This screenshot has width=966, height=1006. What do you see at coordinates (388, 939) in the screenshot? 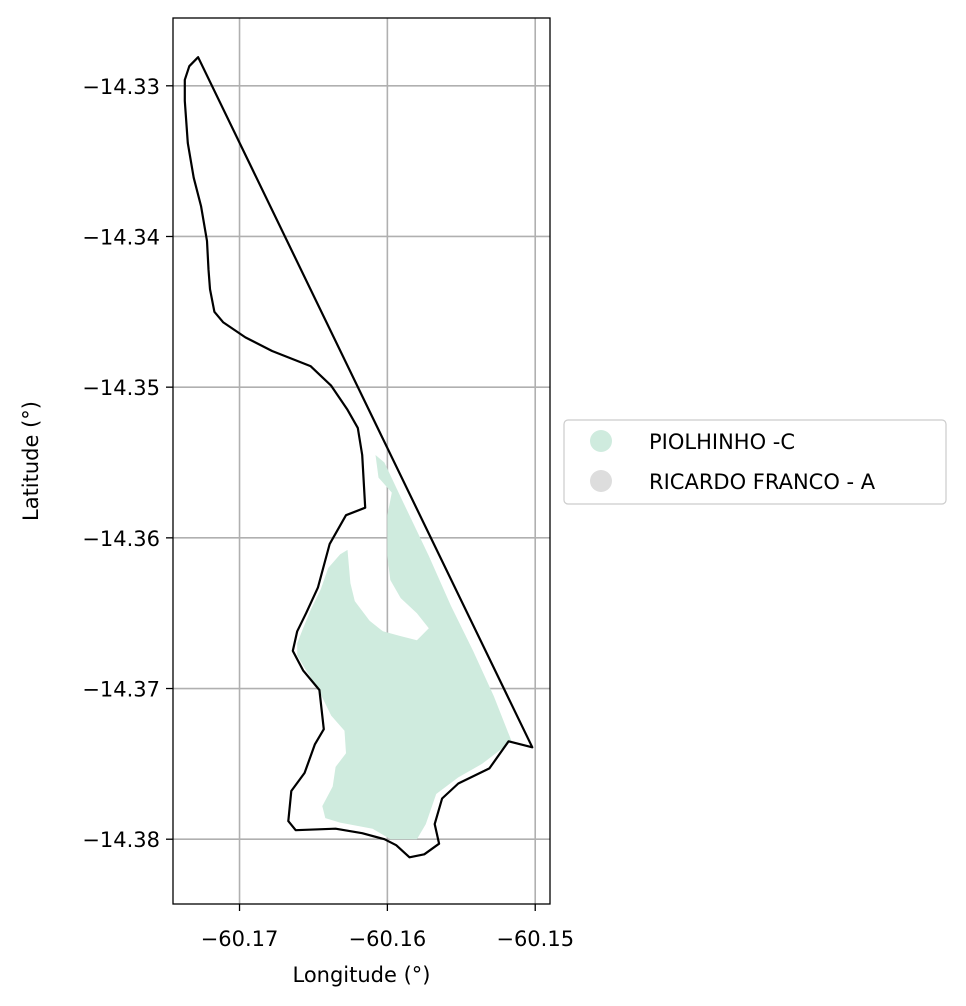
I see `x-tick-label: −60.16` at bounding box center [388, 939].